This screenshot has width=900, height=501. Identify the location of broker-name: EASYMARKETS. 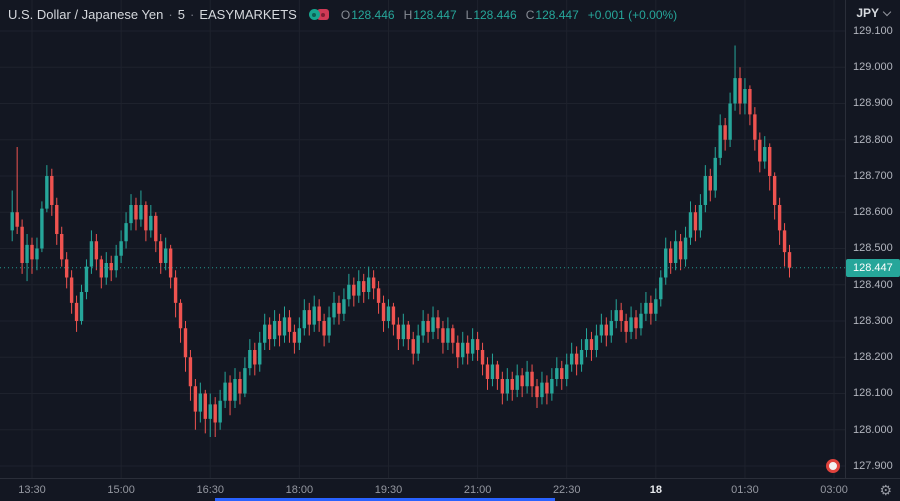
(248, 14).